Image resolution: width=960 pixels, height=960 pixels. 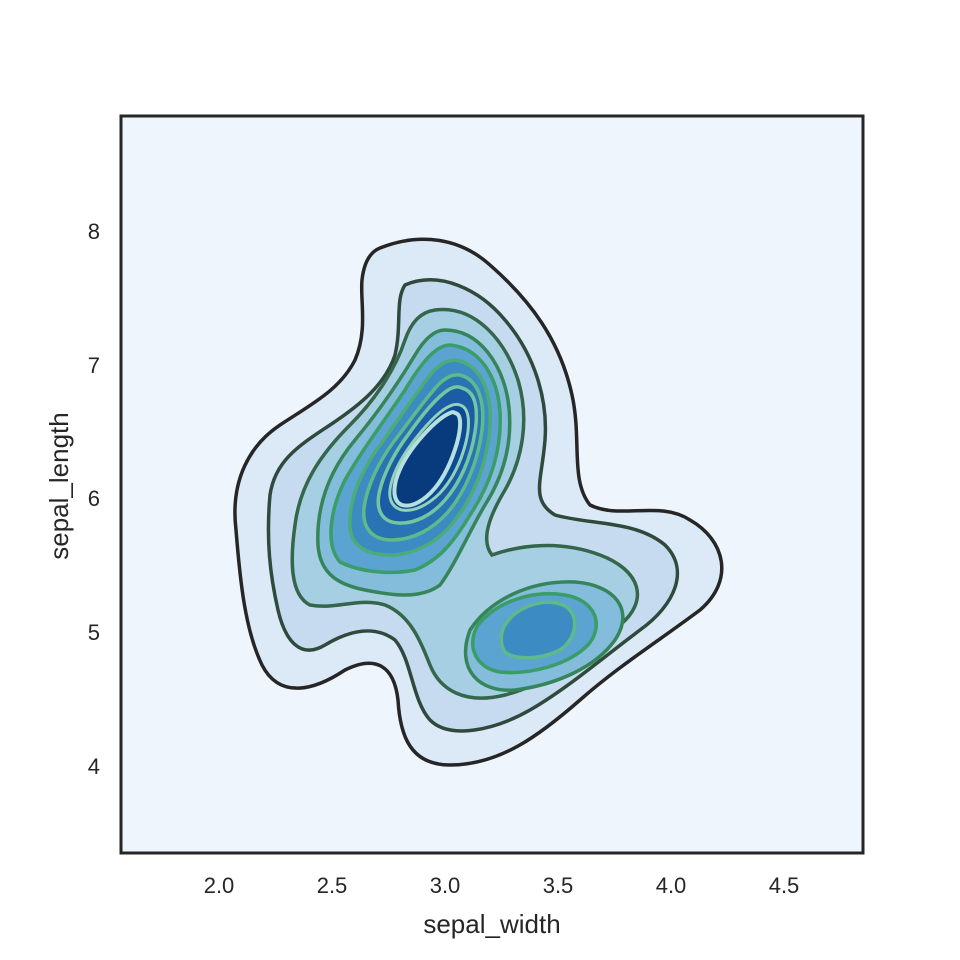 I want to click on x-tick-label: 4.5, so click(x=784, y=885).